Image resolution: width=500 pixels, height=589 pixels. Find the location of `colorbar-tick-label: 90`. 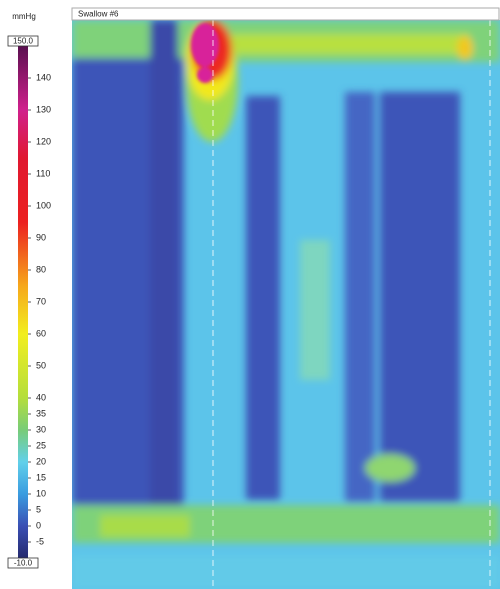

colorbar-tick-label: 90 is located at coordinates (41, 237).